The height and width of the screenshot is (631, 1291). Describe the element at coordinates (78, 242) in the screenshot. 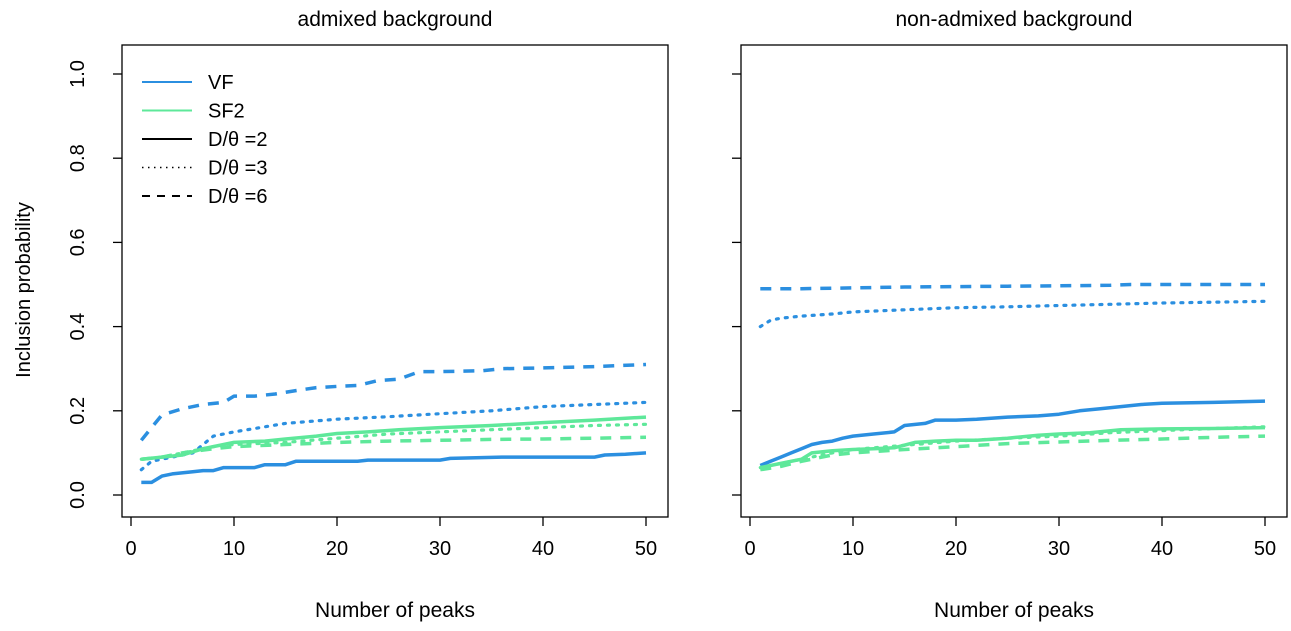

I see `y-tick-label: 0.6` at that location.